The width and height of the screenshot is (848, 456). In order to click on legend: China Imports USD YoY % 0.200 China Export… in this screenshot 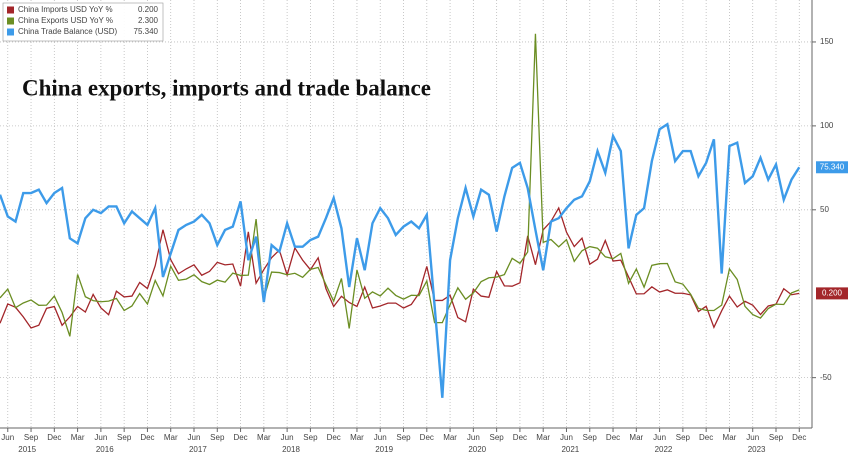, I will do `click(83, 22)`.